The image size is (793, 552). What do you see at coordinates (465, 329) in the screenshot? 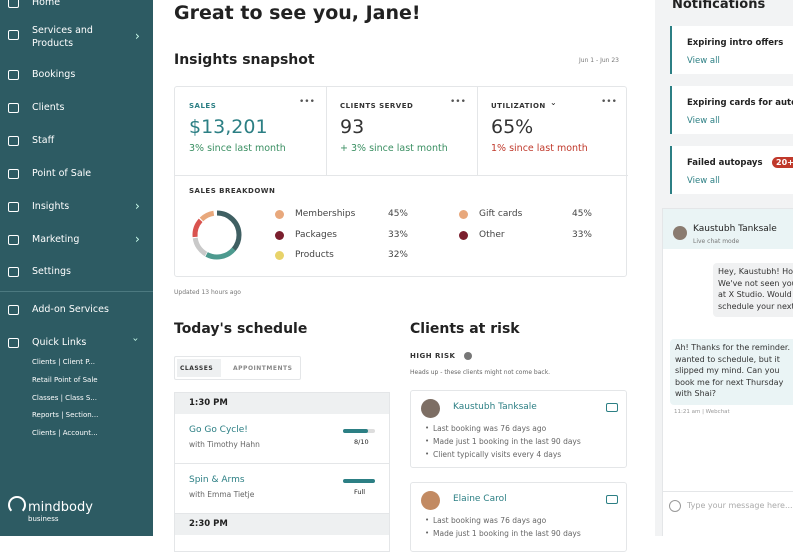
I see `section-title: Clients at risk` at bounding box center [465, 329].